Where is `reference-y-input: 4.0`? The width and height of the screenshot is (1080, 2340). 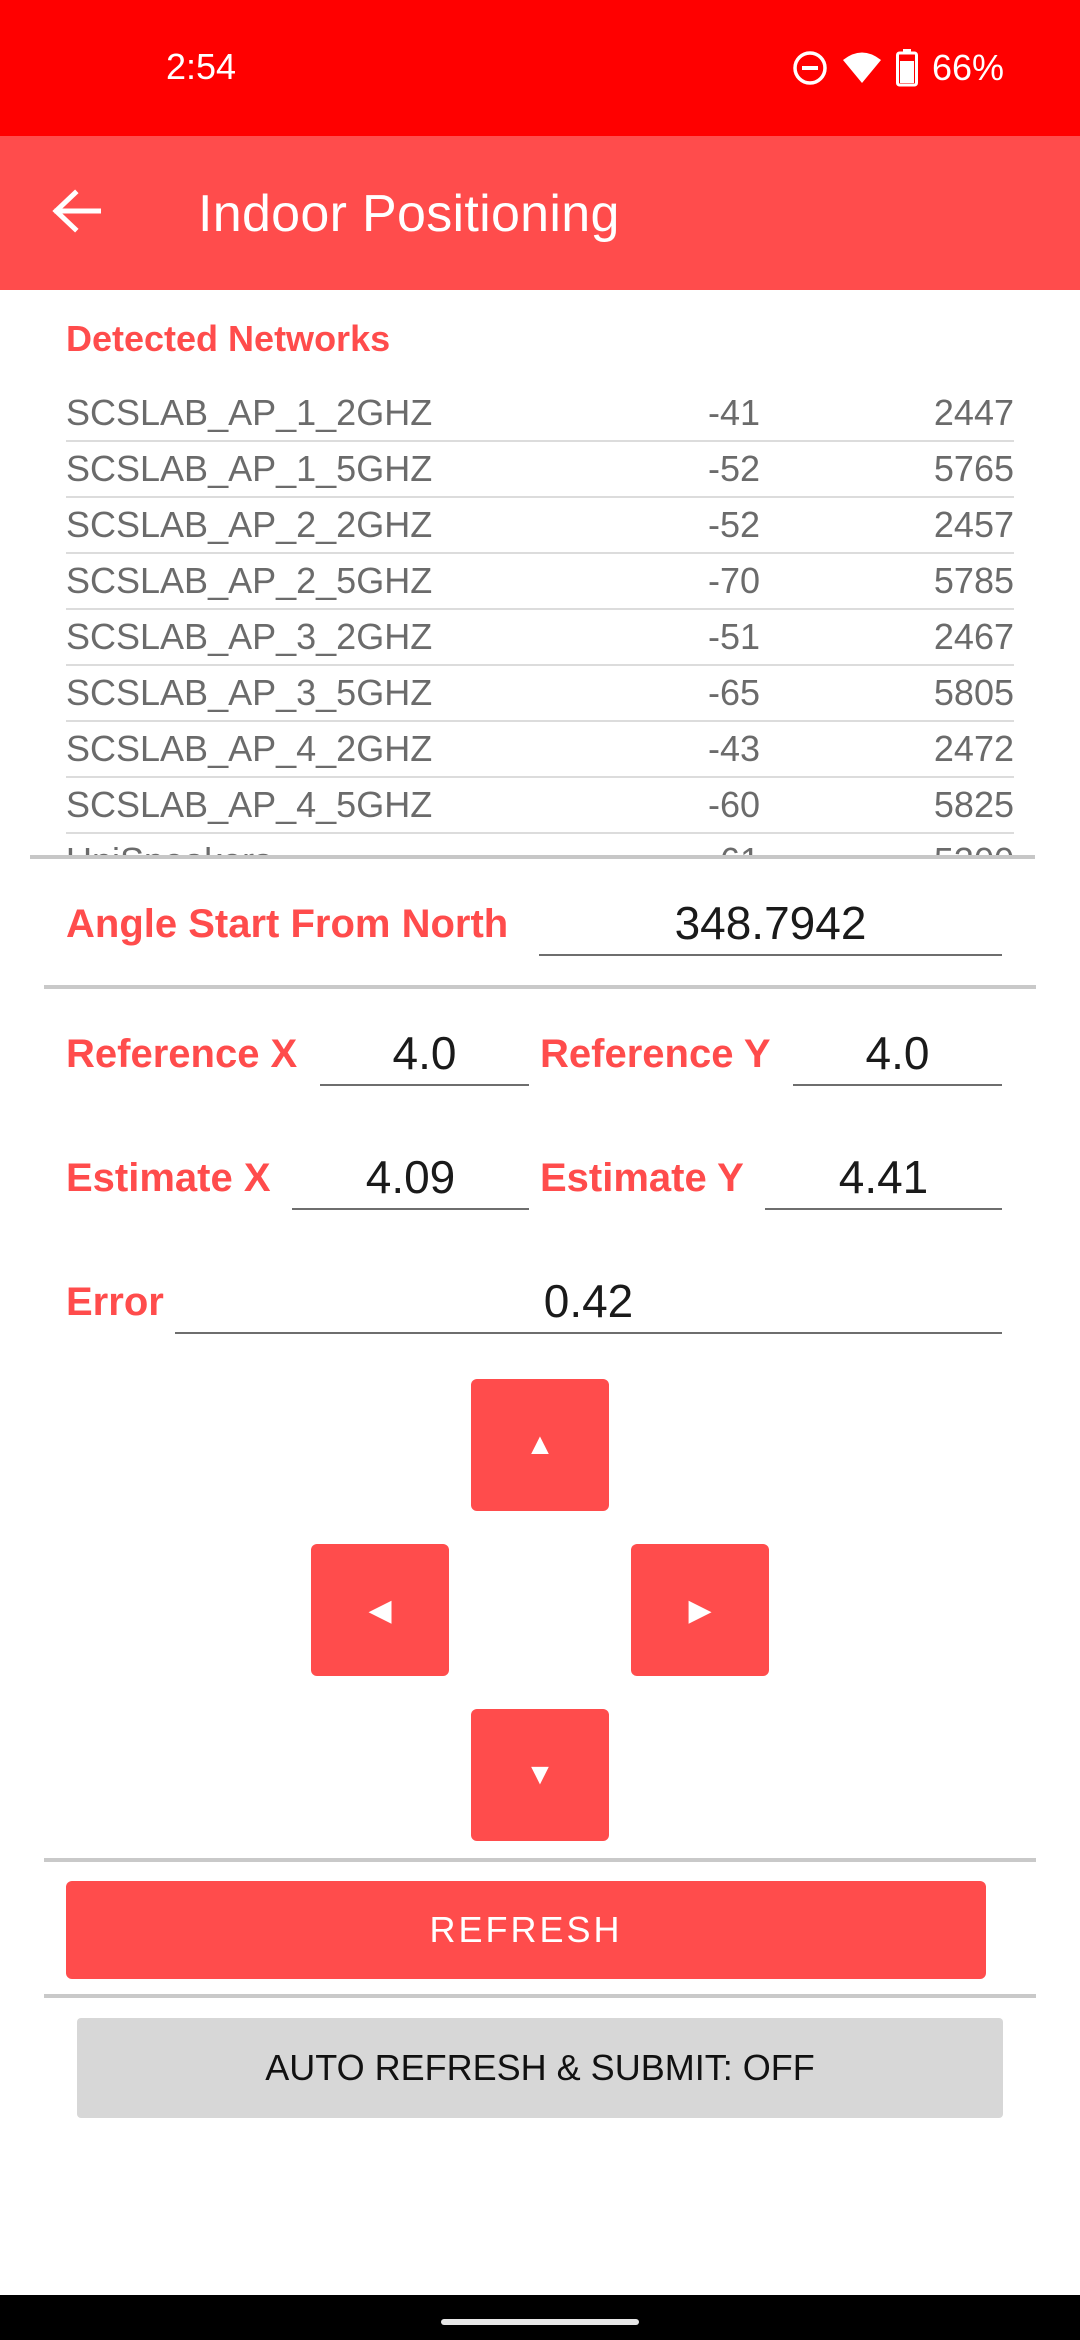 reference-y-input: 4.0 is located at coordinates (897, 1055).